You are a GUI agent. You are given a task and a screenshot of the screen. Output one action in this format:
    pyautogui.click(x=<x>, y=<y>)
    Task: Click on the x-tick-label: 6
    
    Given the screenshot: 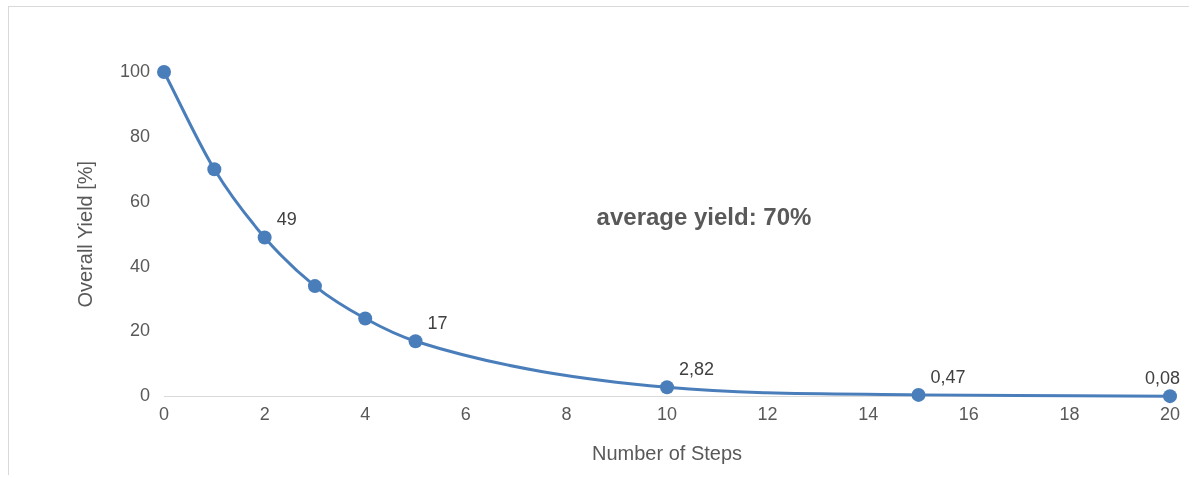 What is the action you would take?
    pyautogui.click(x=465, y=414)
    